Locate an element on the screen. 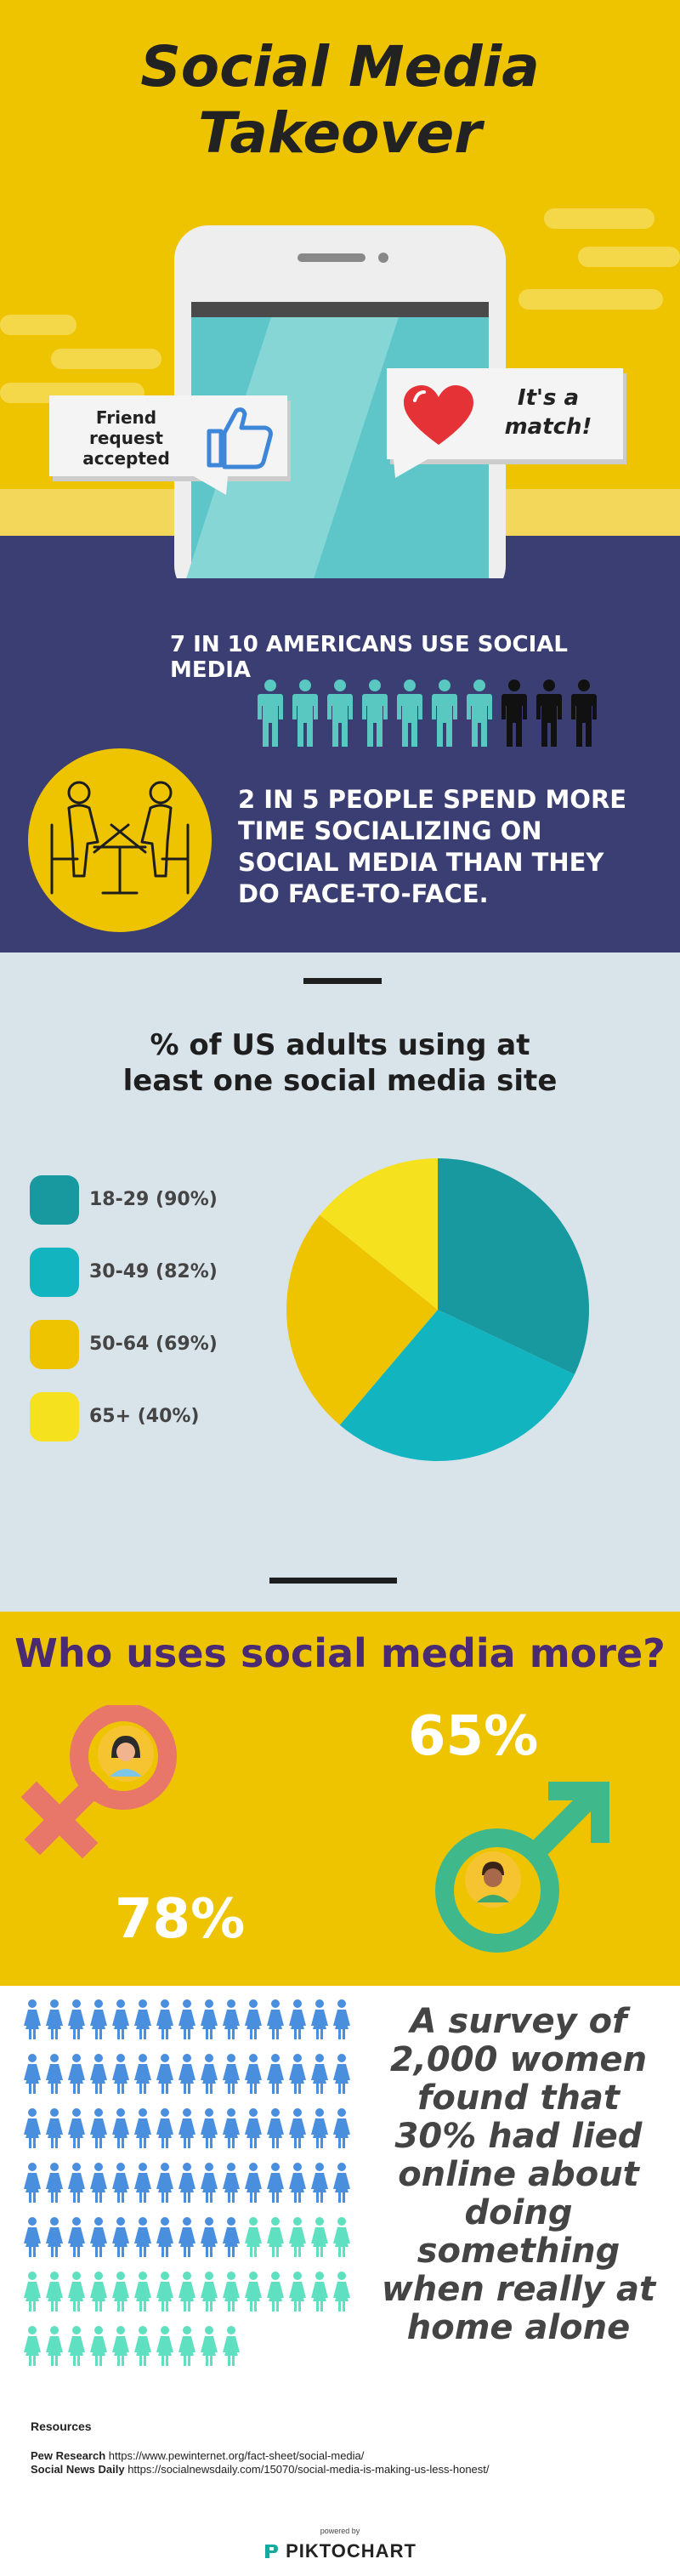 This screenshot has height=2576, width=680. friend-request-line: Friend is located at coordinates (126, 417).